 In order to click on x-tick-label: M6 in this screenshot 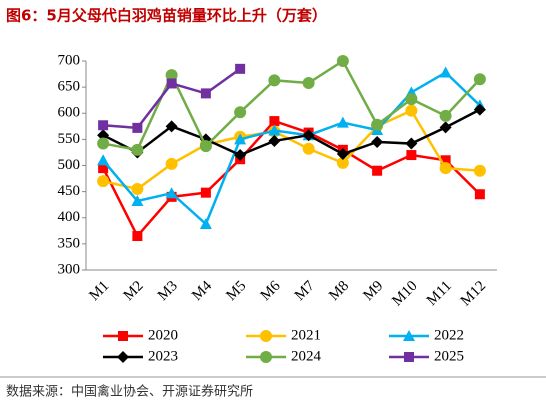, I will do `click(271, 291)`.